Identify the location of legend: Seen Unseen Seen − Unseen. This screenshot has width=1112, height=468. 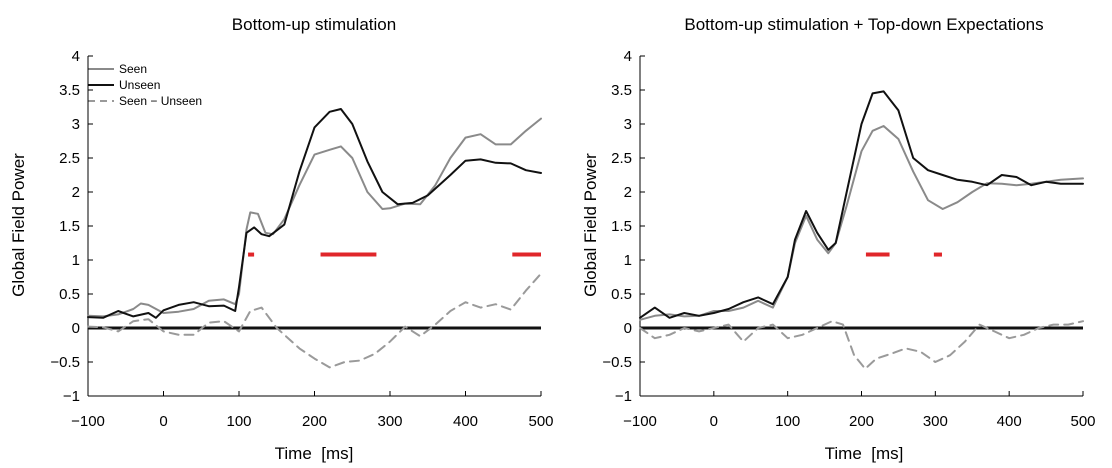
(145, 85).